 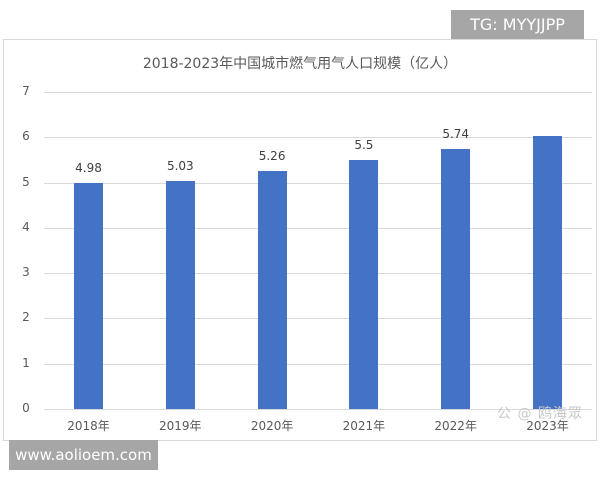 I want to click on y-tick-label: 5, so click(x=26, y=181).